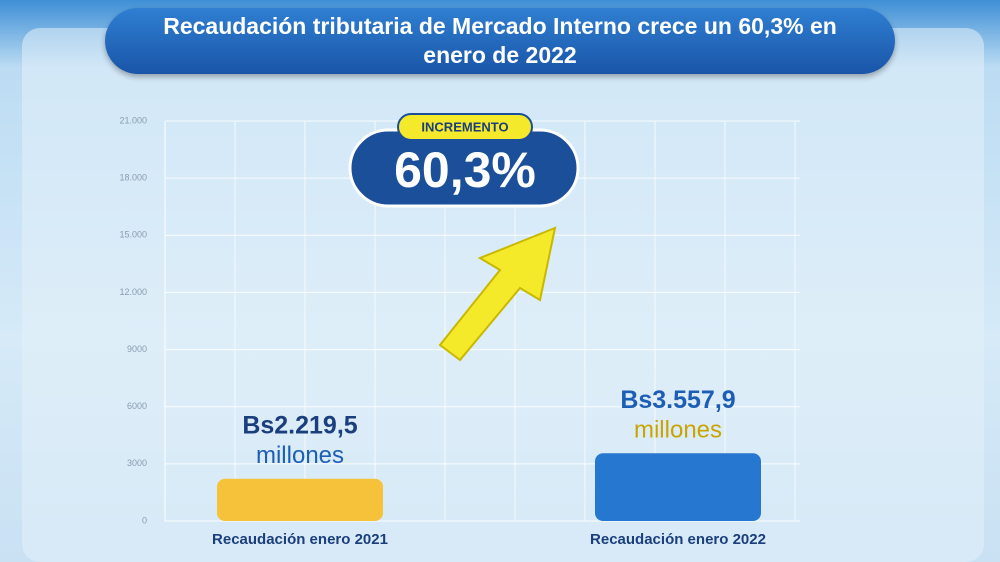  I want to click on y-tick-label: 9000, so click(137, 349).